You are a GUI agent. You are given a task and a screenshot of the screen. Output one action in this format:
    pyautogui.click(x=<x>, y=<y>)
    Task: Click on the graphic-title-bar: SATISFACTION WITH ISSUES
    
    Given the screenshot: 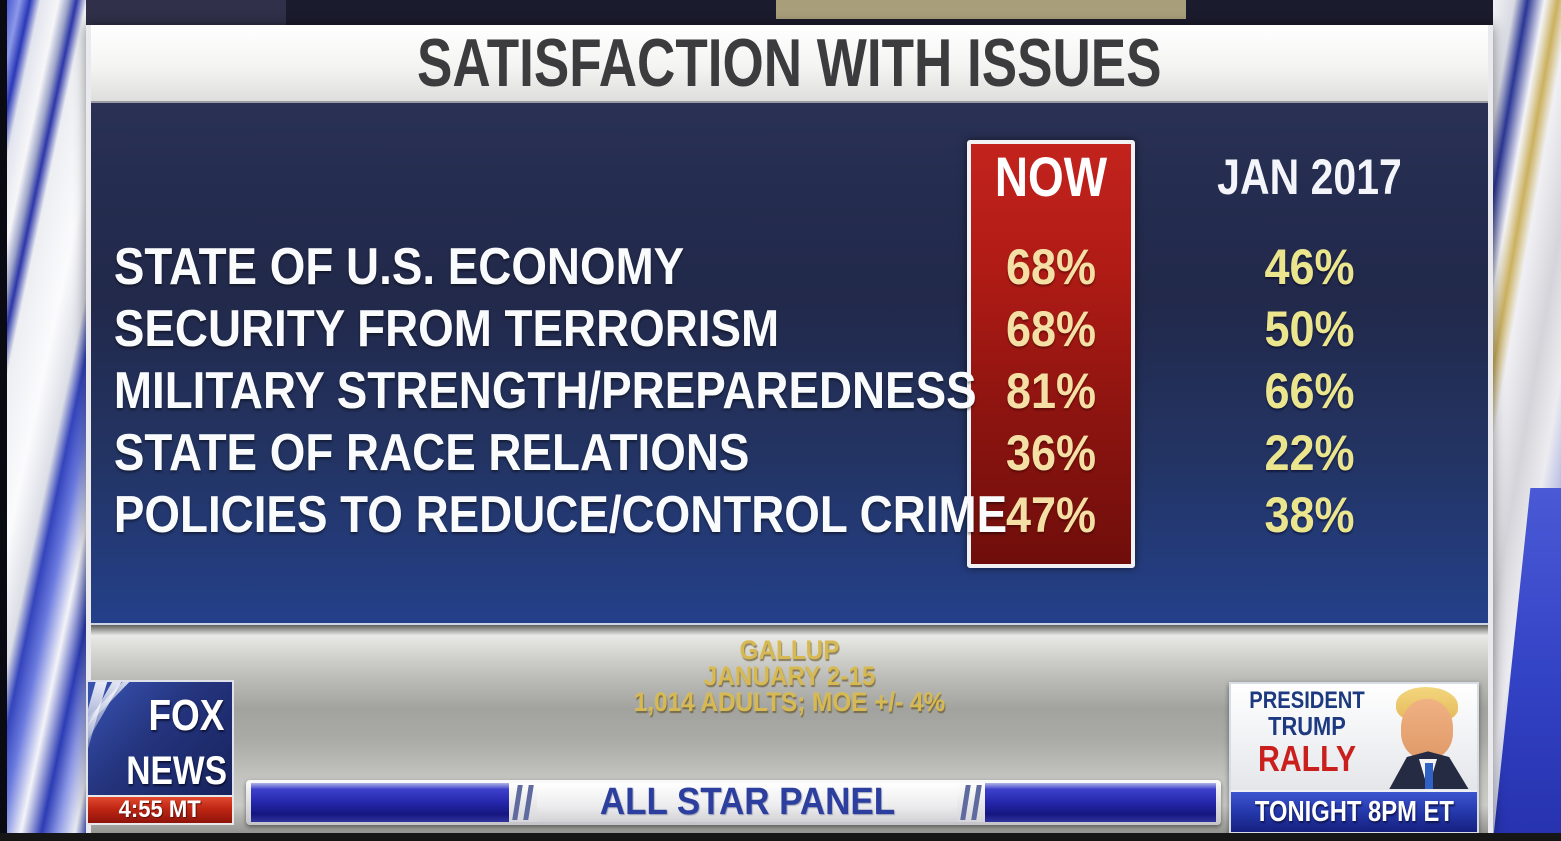 What is the action you would take?
    pyautogui.click(x=789, y=64)
    